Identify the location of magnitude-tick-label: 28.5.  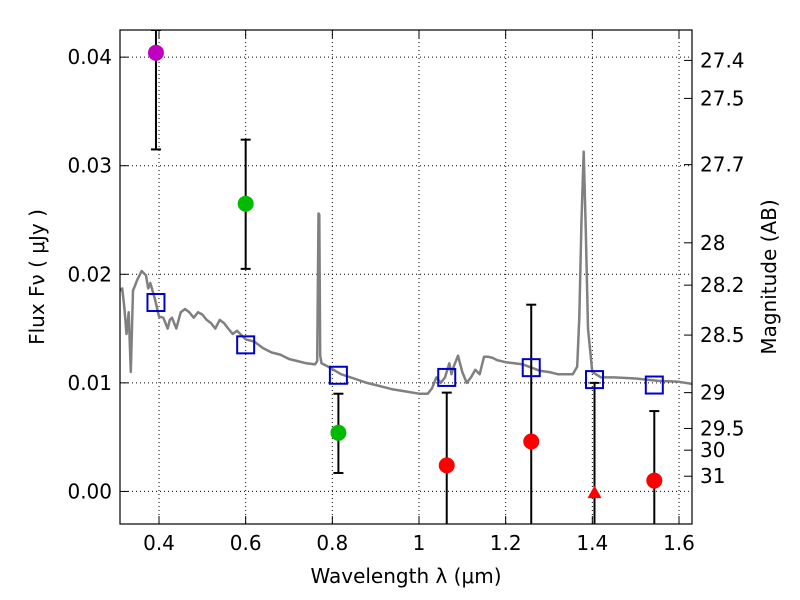
(722, 335).